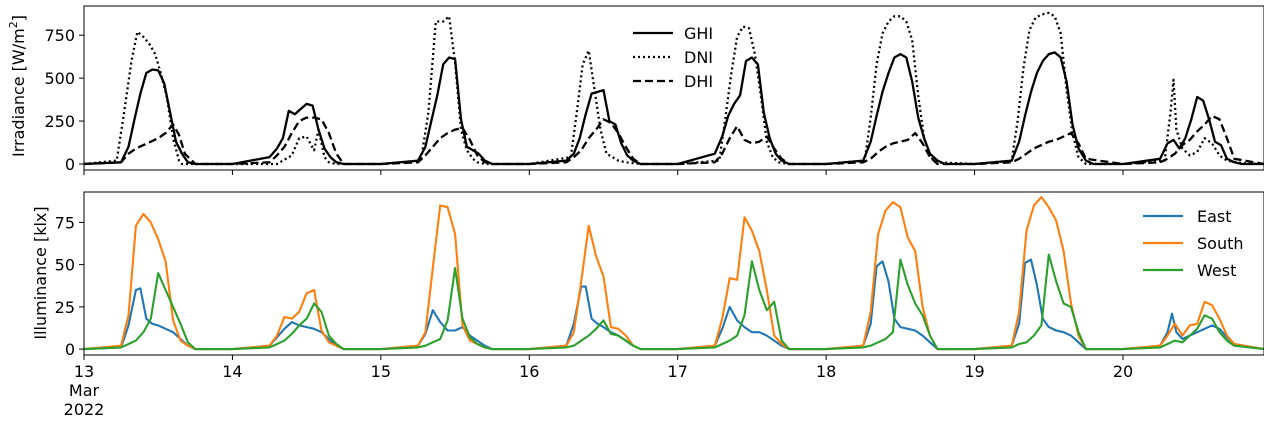 The height and width of the screenshot is (423, 1264). I want to click on y-tick-label: 500, so click(59, 78).